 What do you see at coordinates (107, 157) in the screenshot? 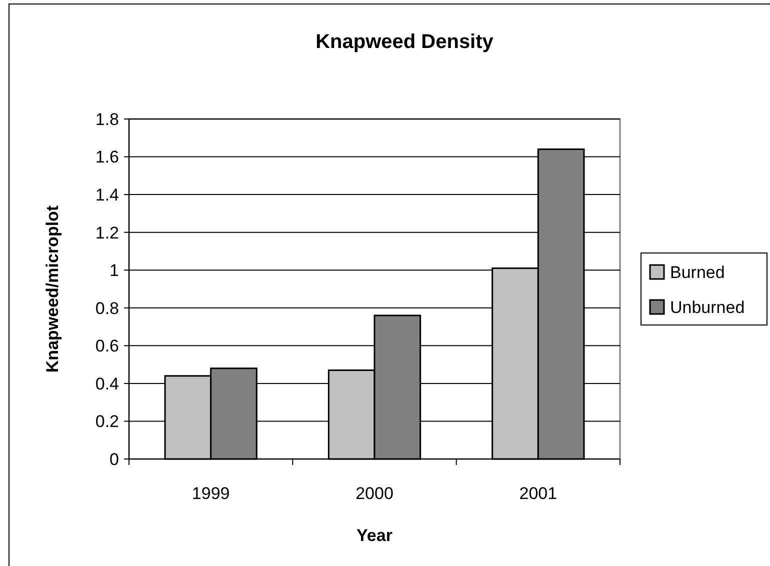
I see `y-tick-label: 1.6` at bounding box center [107, 157].